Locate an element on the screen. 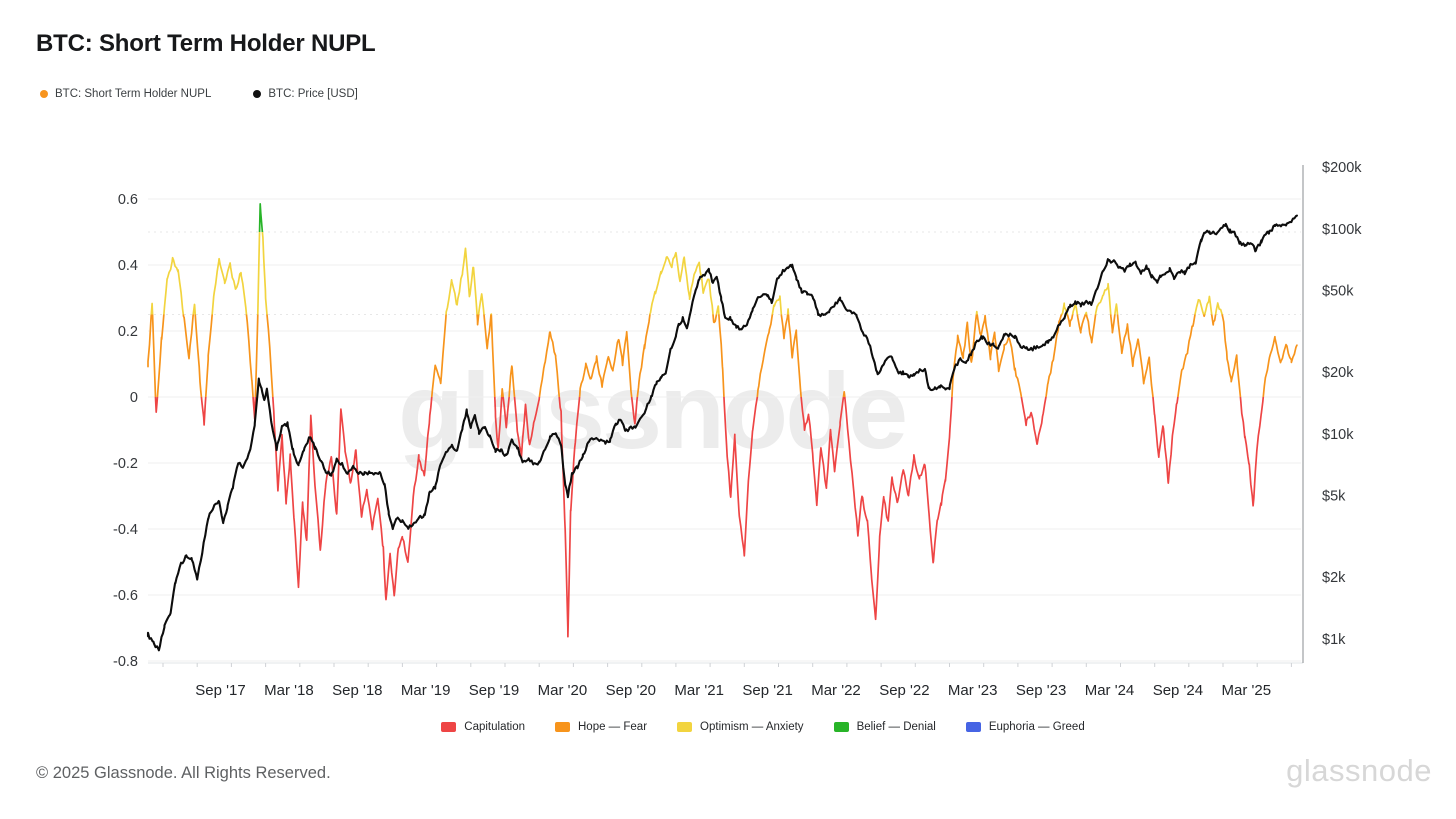 This screenshot has width=1456, height=819. x-axis-tick-label: Mar '24 is located at coordinates (1110, 690).